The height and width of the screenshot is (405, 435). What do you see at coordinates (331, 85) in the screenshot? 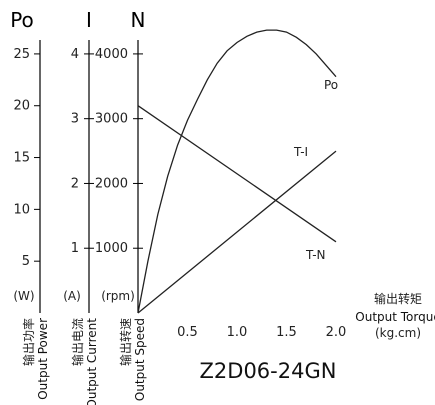
I see `series-po-label: Po` at bounding box center [331, 85].